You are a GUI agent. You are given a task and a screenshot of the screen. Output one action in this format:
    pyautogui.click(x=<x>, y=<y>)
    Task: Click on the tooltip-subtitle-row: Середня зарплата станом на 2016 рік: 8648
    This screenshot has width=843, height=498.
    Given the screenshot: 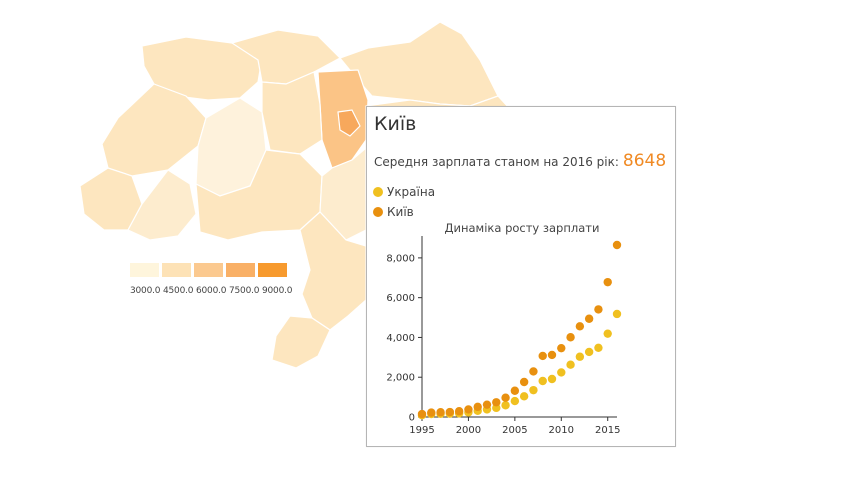 What is the action you would take?
    pyautogui.click(x=520, y=161)
    